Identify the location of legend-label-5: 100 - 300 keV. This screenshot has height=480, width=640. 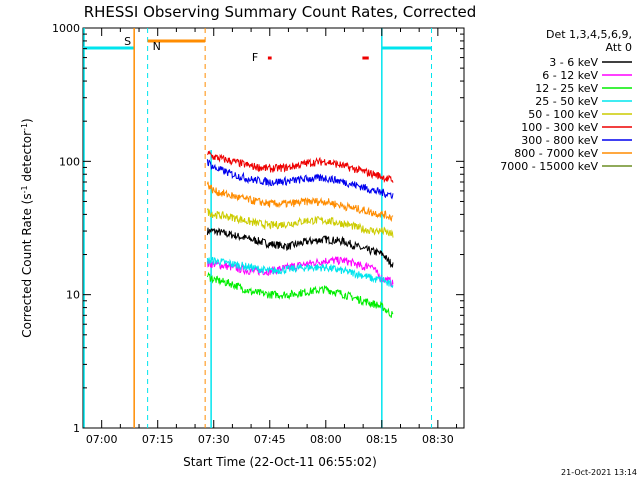
(559, 127).